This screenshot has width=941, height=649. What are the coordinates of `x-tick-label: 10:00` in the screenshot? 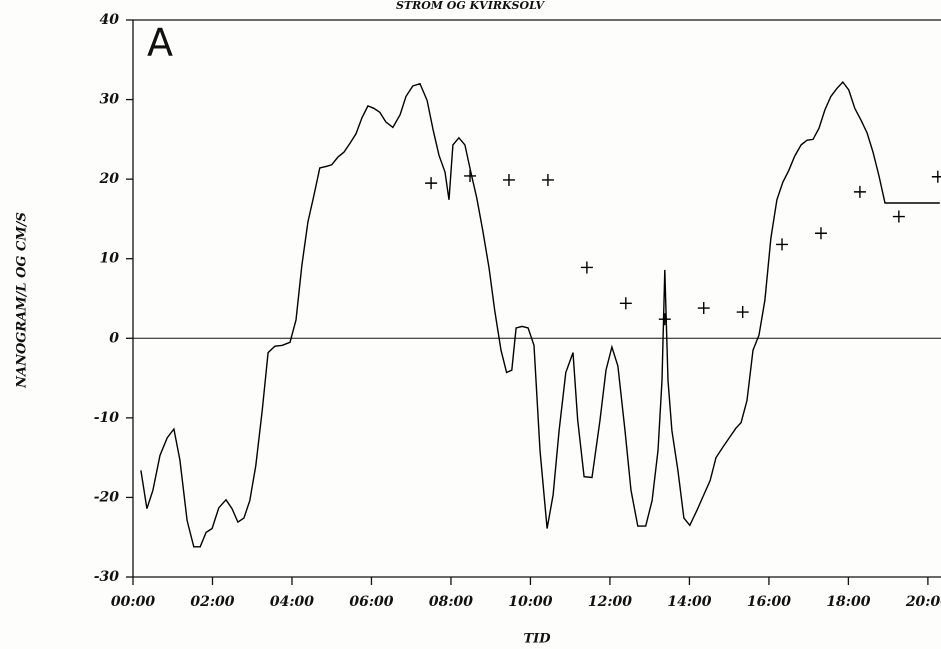 It's located at (530, 602).